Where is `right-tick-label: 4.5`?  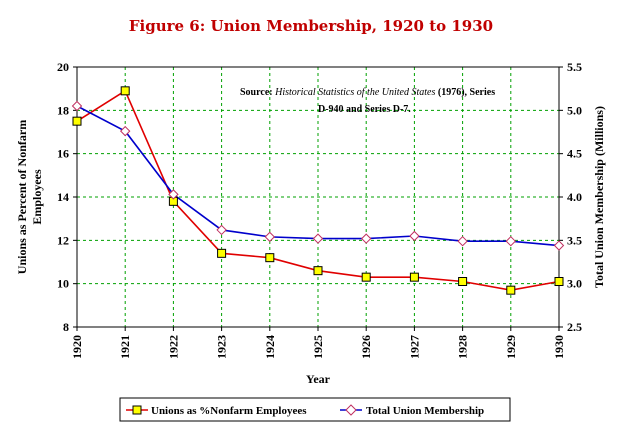 right-tick-label: 4.5 is located at coordinates (574, 154).